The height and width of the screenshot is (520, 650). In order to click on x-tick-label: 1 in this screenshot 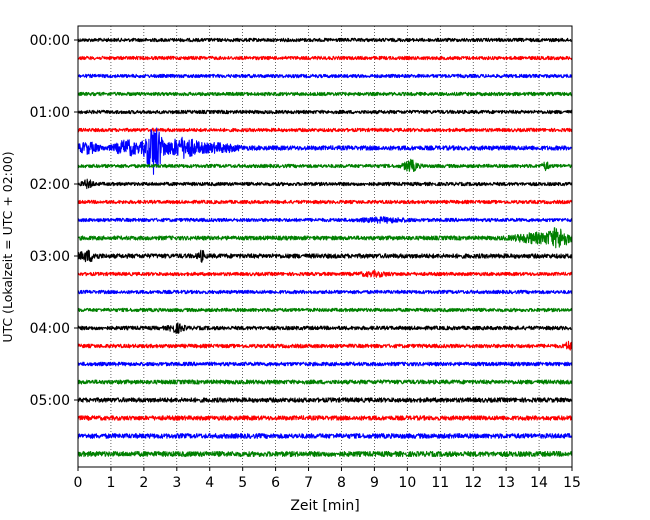, I will do `click(110, 483)`.